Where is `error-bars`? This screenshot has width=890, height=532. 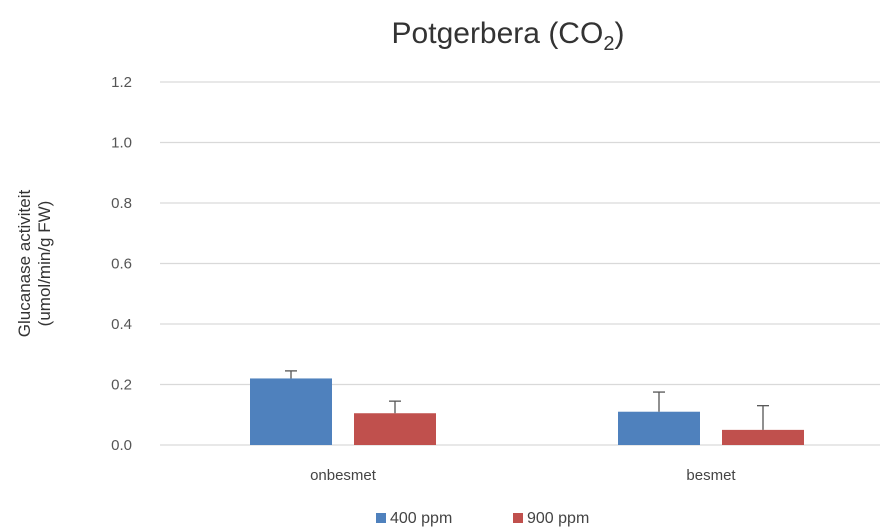 error-bars is located at coordinates (527, 400).